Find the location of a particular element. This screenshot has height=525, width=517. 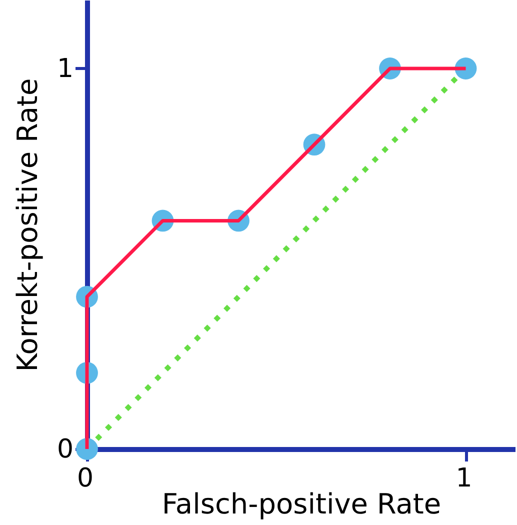

y-axis-title: Korrekt-positive Rate is located at coordinates (27, 225).